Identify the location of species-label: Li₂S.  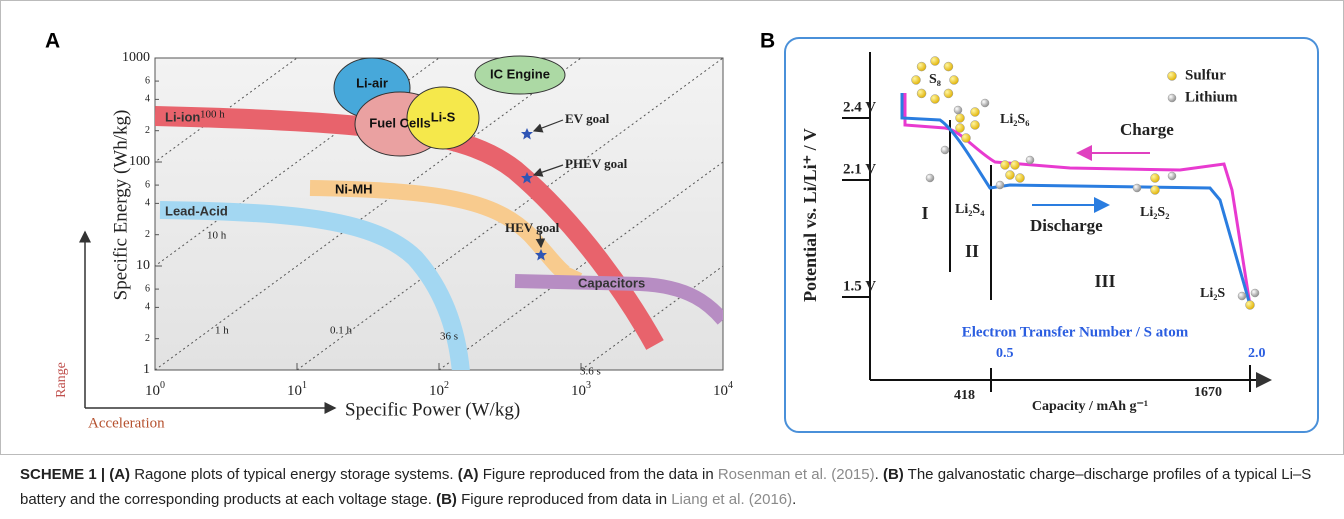
(1212, 293).